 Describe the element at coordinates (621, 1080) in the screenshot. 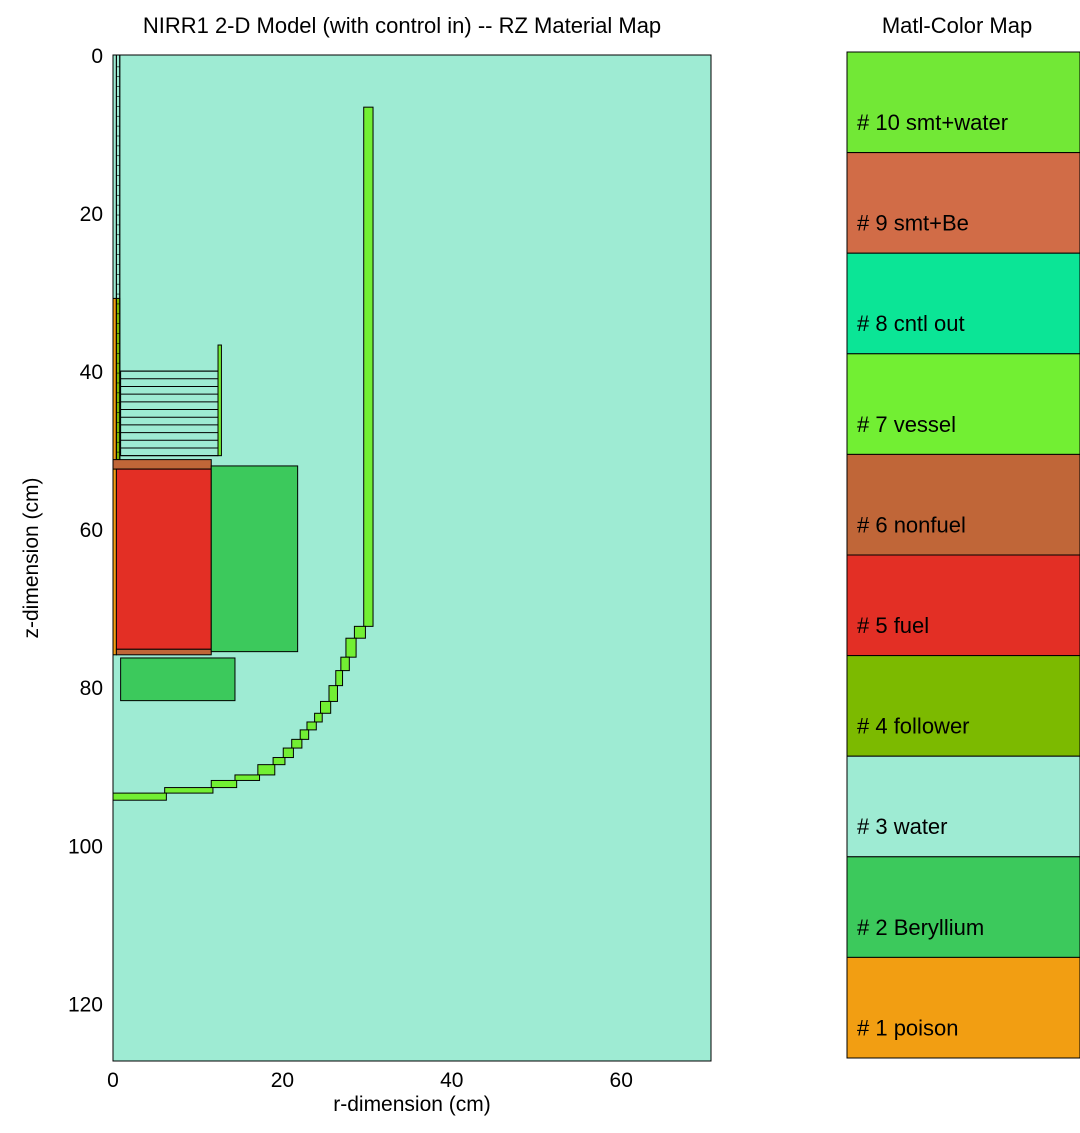

I see `x-tick-label: 60` at that location.